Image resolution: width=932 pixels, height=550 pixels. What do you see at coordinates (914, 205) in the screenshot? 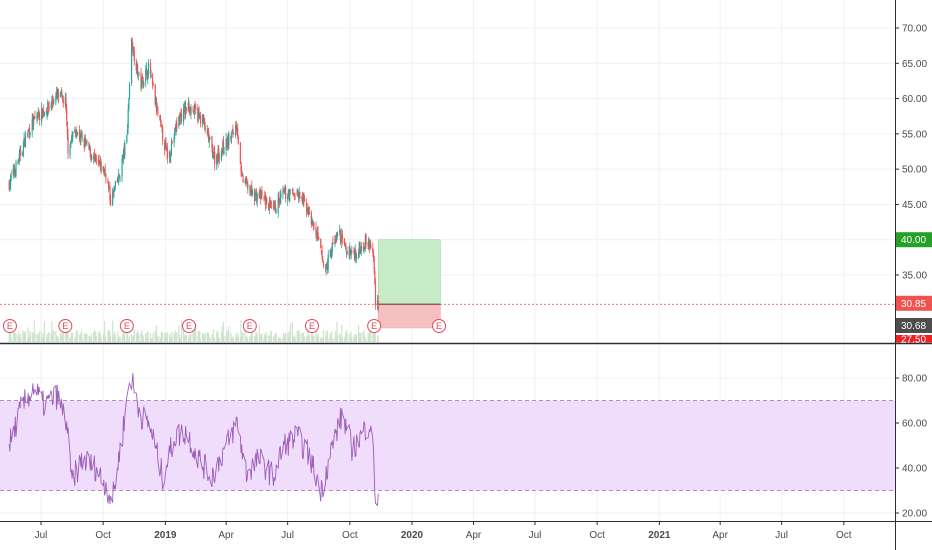
I see `price-tick-label: 45.00` at bounding box center [914, 205].